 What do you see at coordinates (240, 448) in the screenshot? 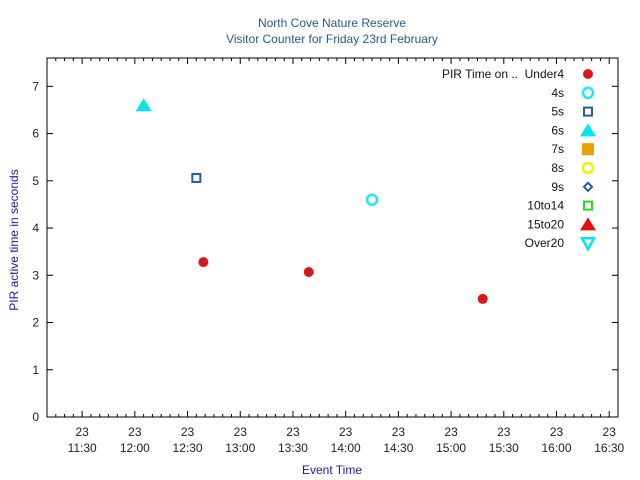
I see `x-tick-time: 13:00` at bounding box center [240, 448].